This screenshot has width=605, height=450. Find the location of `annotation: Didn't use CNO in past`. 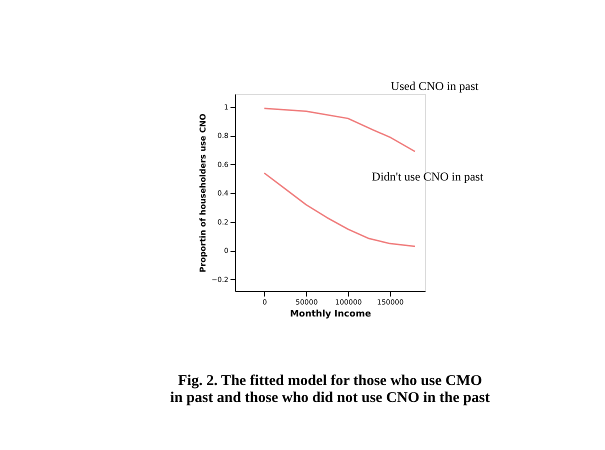

annotation: Didn't use CNO in past is located at coordinates (428, 177).